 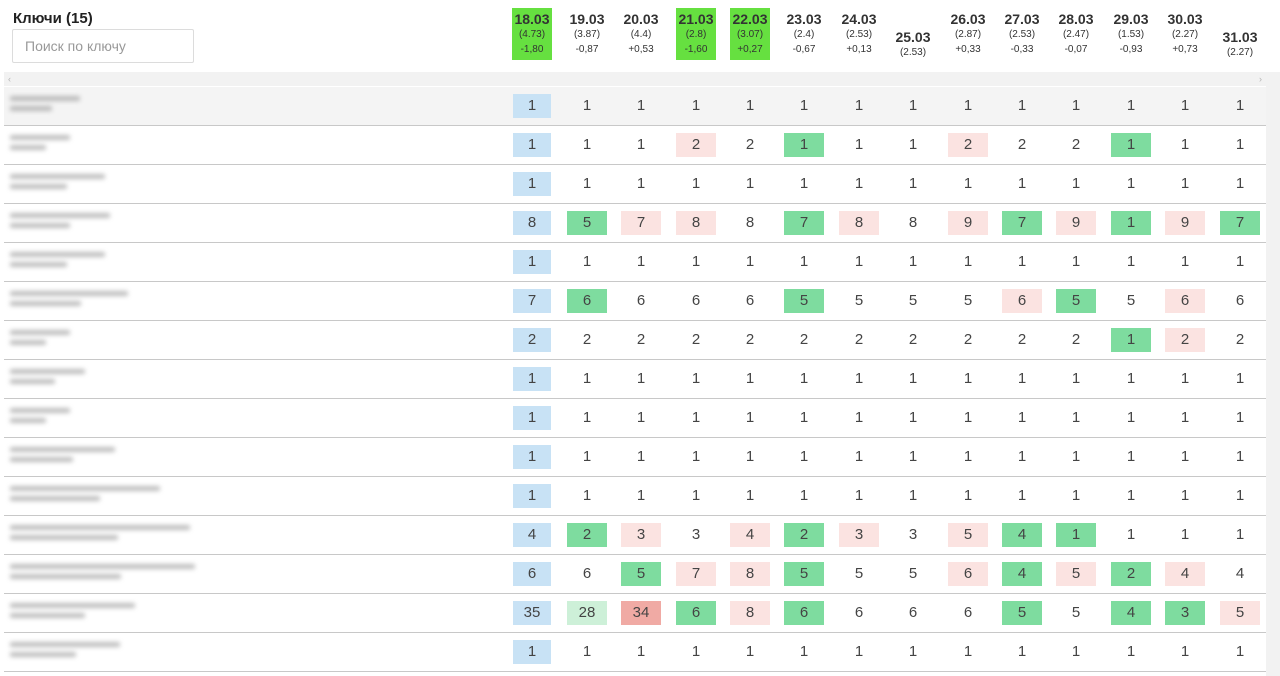 What do you see at coordinates (913, 52) in the screenshot?
I see `average-position: (2.53)` at bounding box center [913, 52].